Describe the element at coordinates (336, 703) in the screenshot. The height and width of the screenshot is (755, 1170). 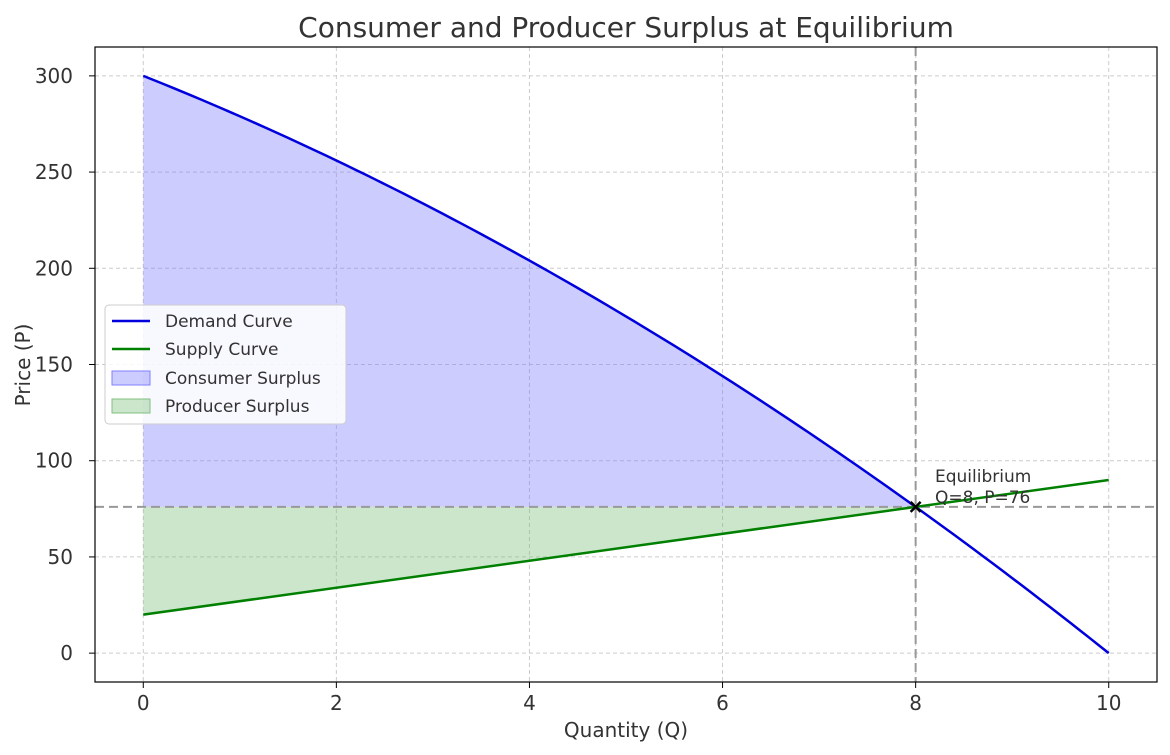
I see `x-tick-label: 2` at that location.